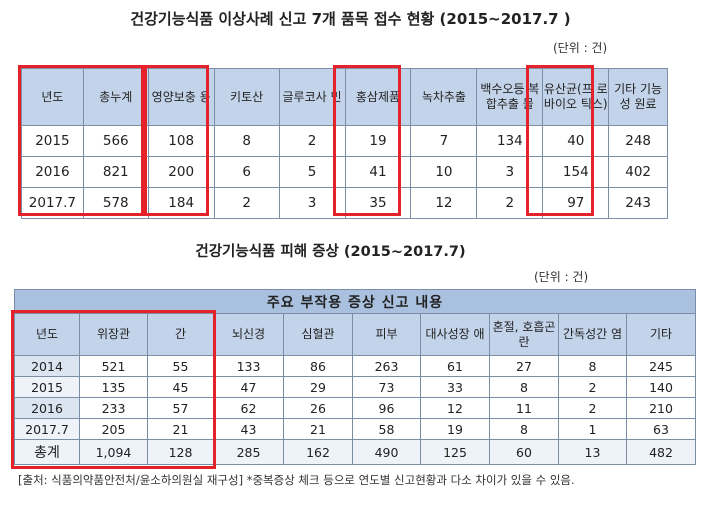 This screenshot has width=701, height=511. Describe the element at coordinates (524, 408) in the screenshot. I see `table-cell: 11` at that location.